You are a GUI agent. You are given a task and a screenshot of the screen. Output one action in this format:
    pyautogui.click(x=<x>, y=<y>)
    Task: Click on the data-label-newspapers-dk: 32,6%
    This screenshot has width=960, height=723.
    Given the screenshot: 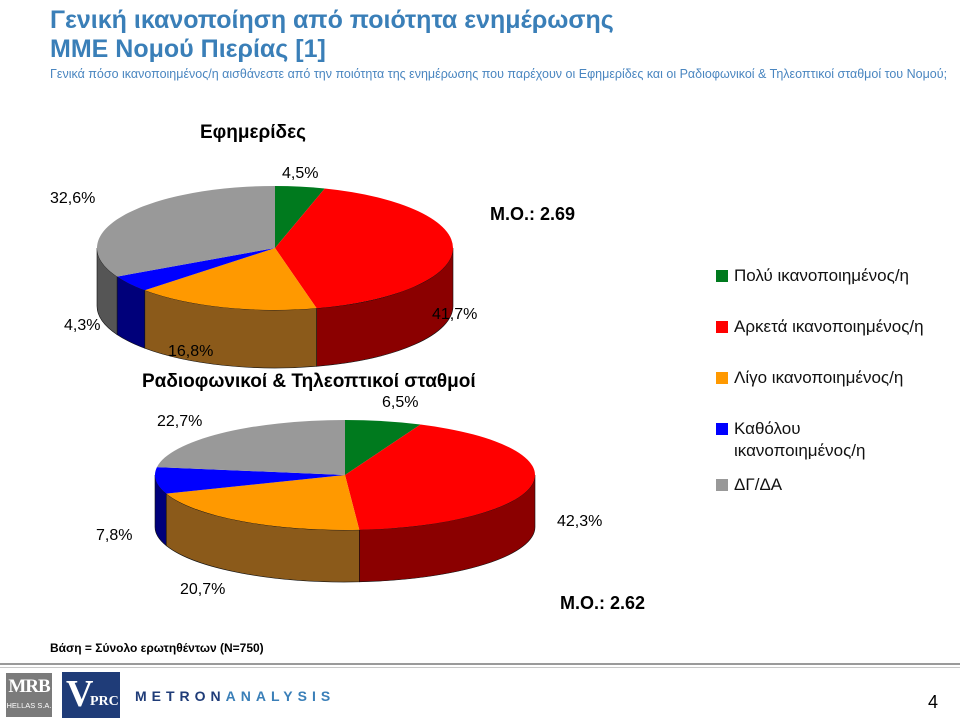 What is the action you would take?
    pyautogui.click(x=73, y=198)
    